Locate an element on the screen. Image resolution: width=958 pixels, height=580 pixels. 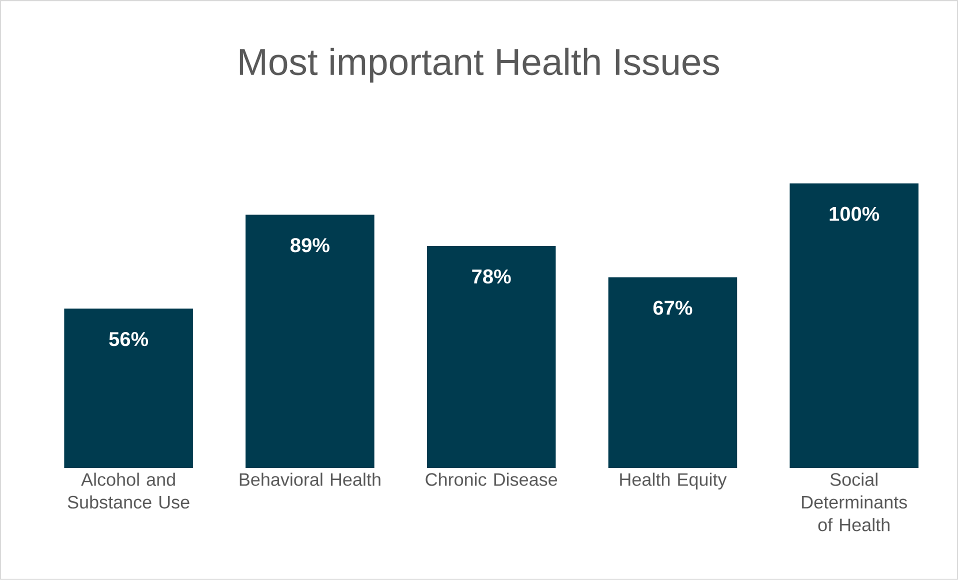
data-label: 89% is located at coordinates (310, 245).